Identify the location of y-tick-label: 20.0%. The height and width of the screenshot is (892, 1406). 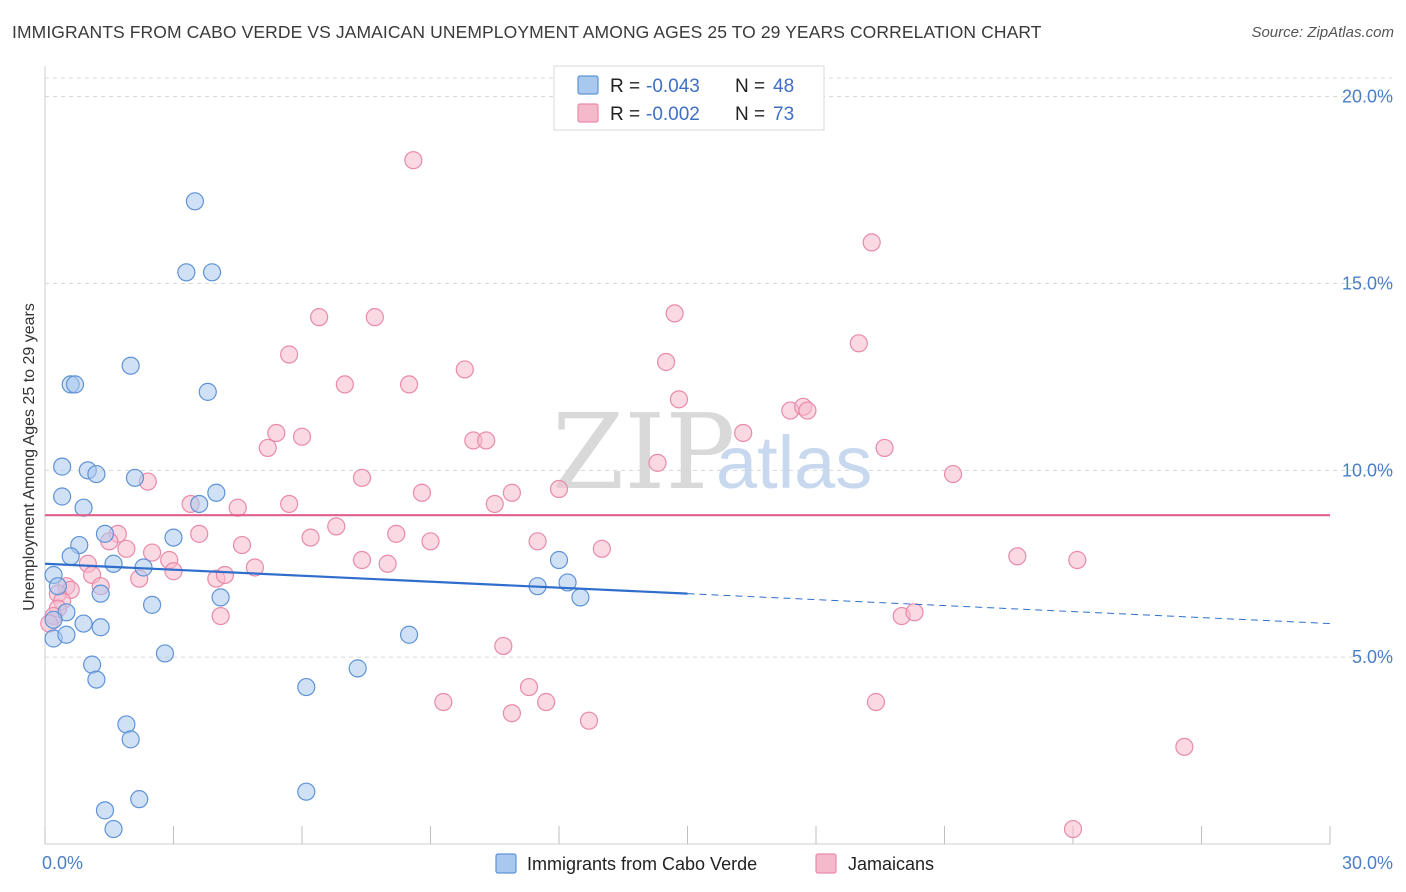
(1367, 97).